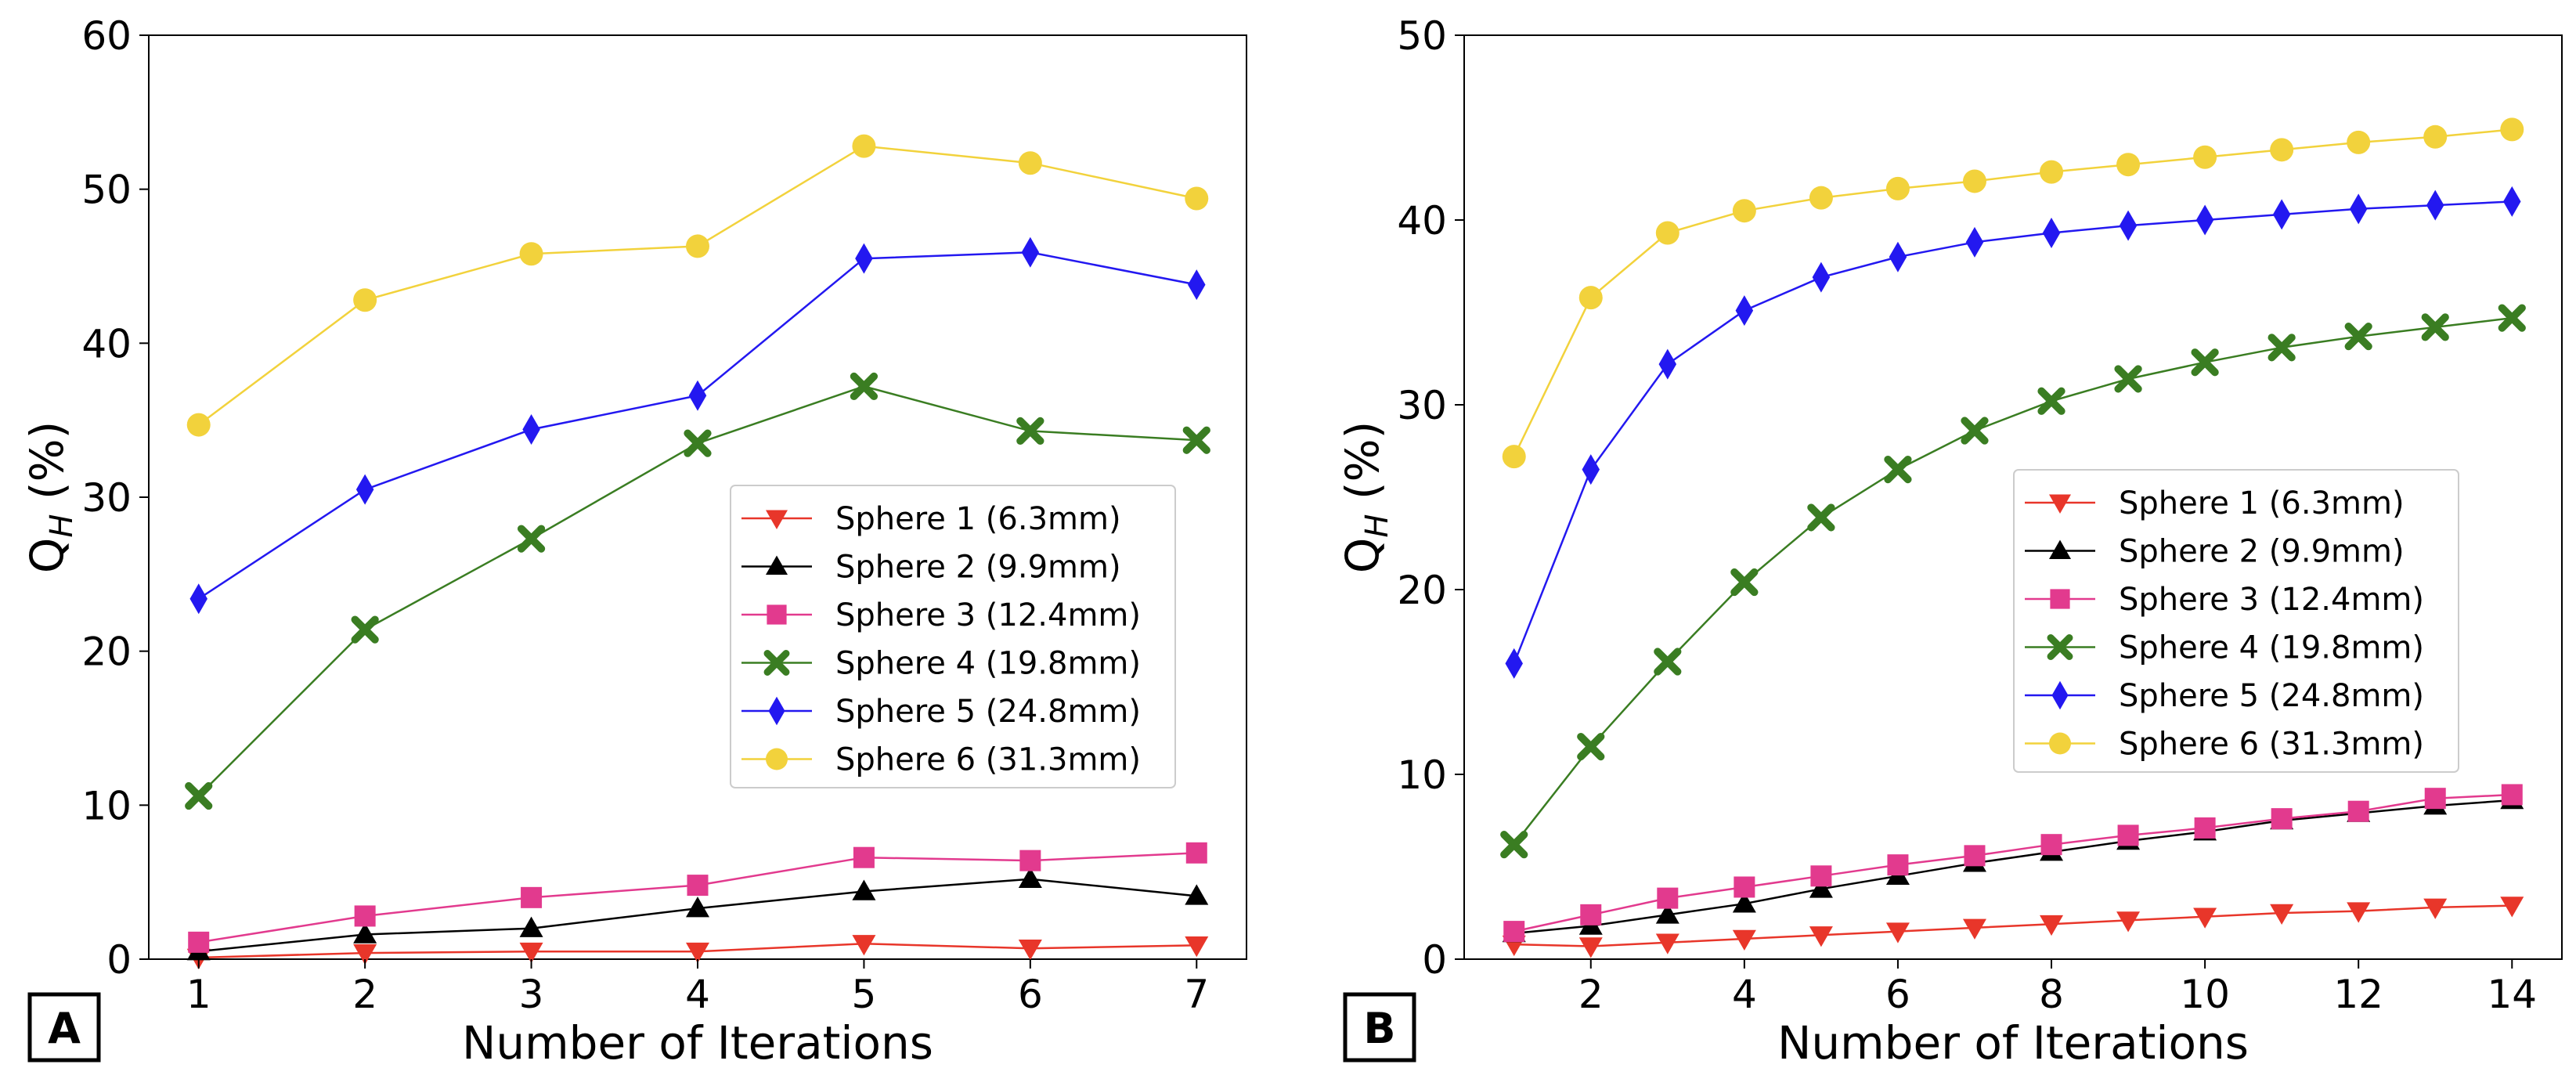 The height and width of the screenshot is (1086, 2576). Describe the element at coordinates (978, 519) in the screenshot. I see `legend-entry: Sphere 1 (6.3mm)` at that location.